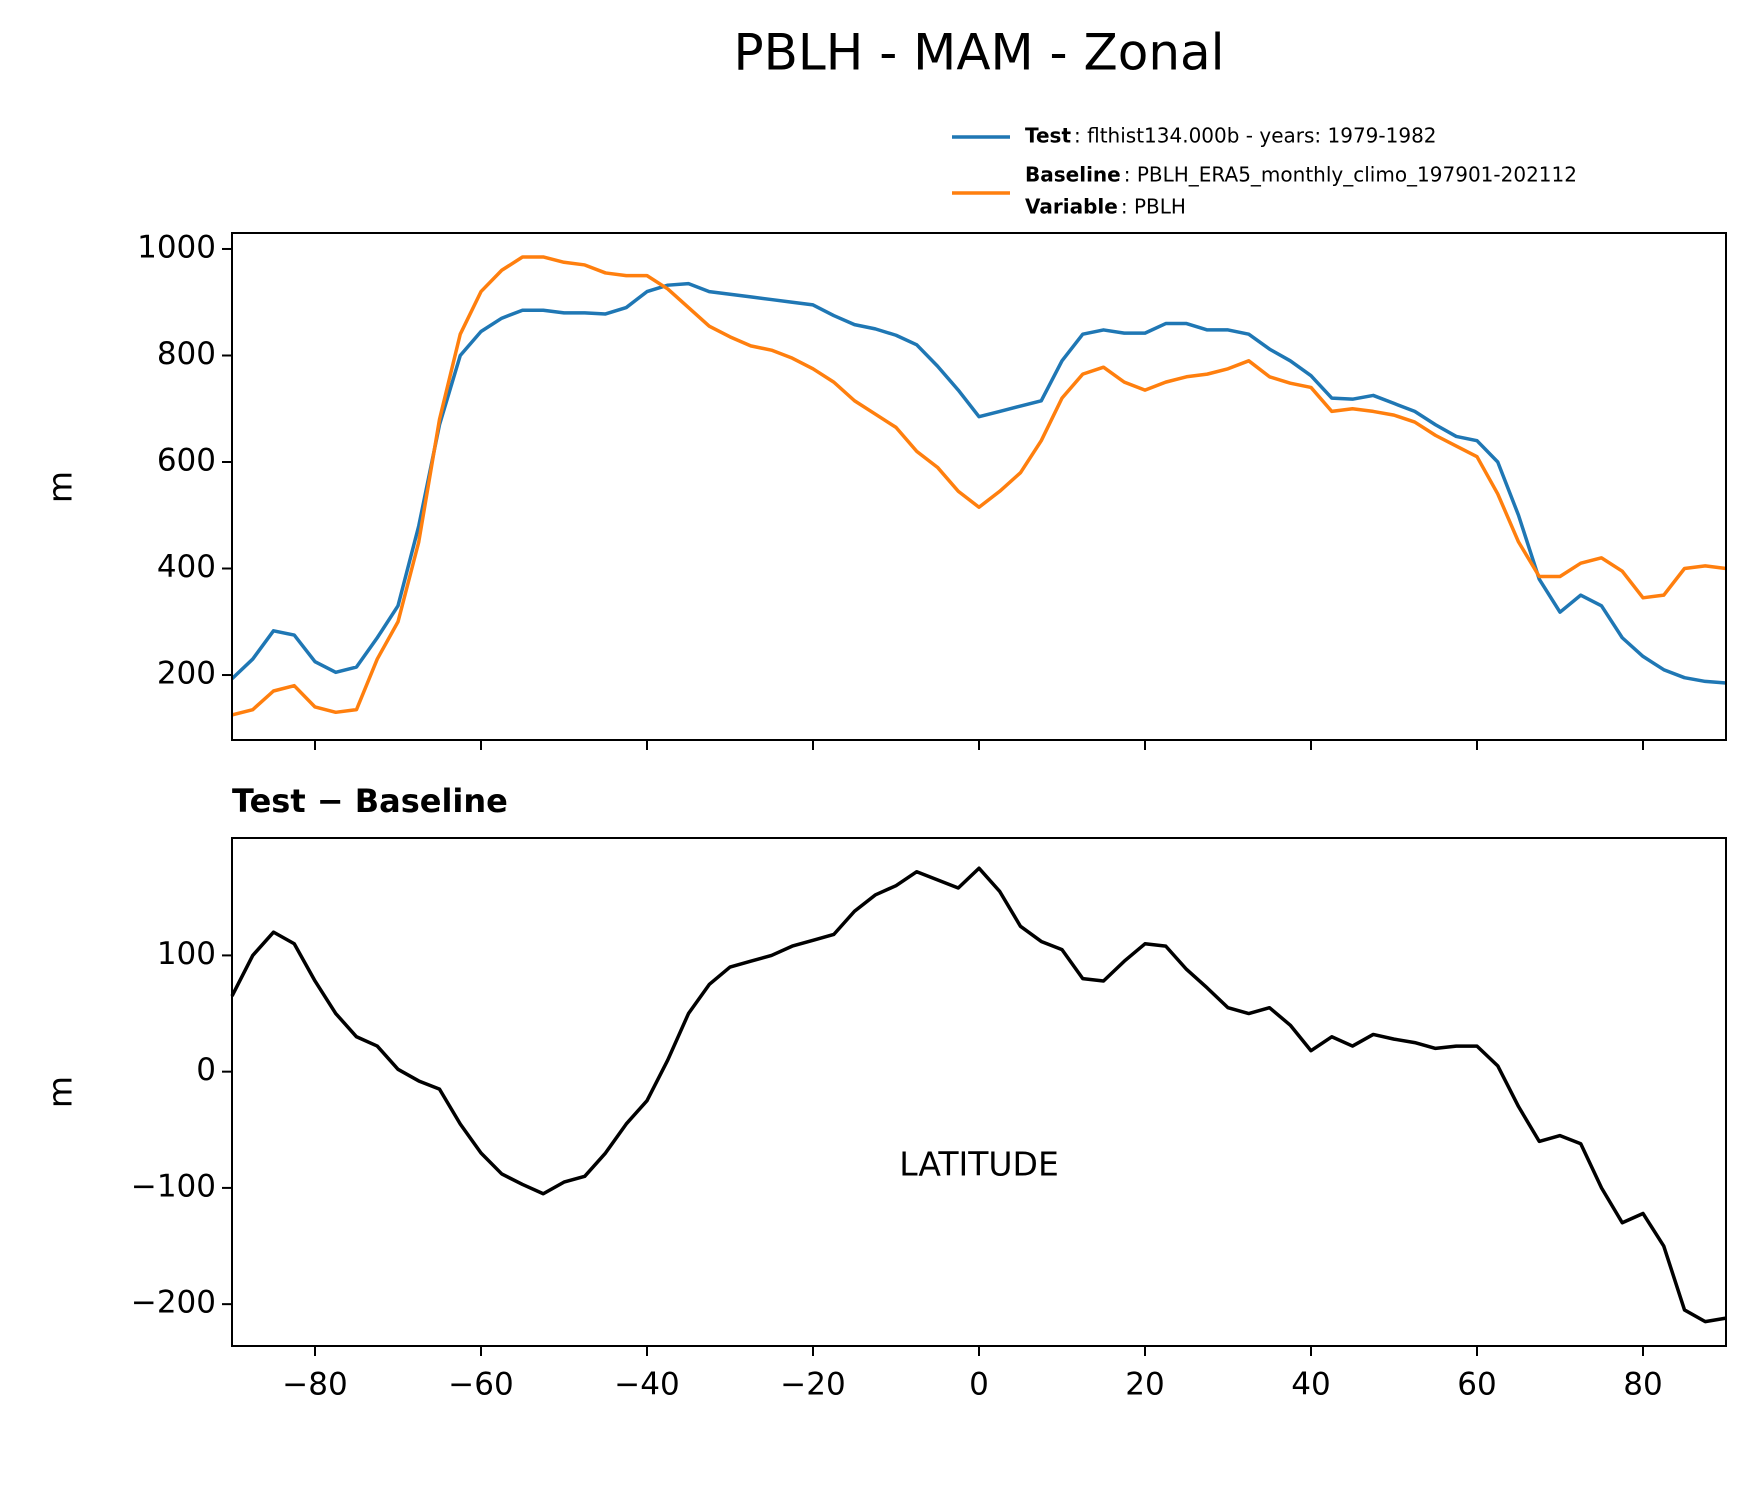  What do you see at coordinates (646, 1385) in the screenshot?
I see `x-tick-label: −40` at bounding box center [646, 1385].